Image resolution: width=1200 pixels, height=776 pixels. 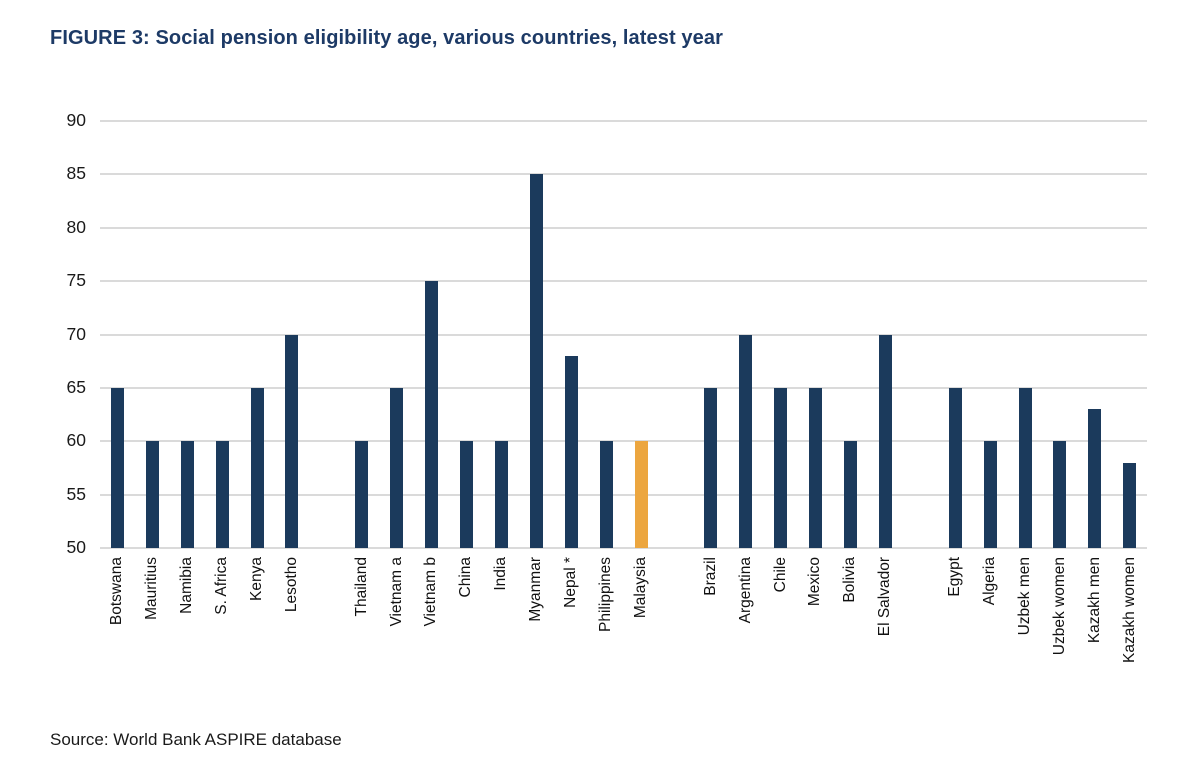 I want to click on x-label-slot: Egypt, so click(x=955, y=619).